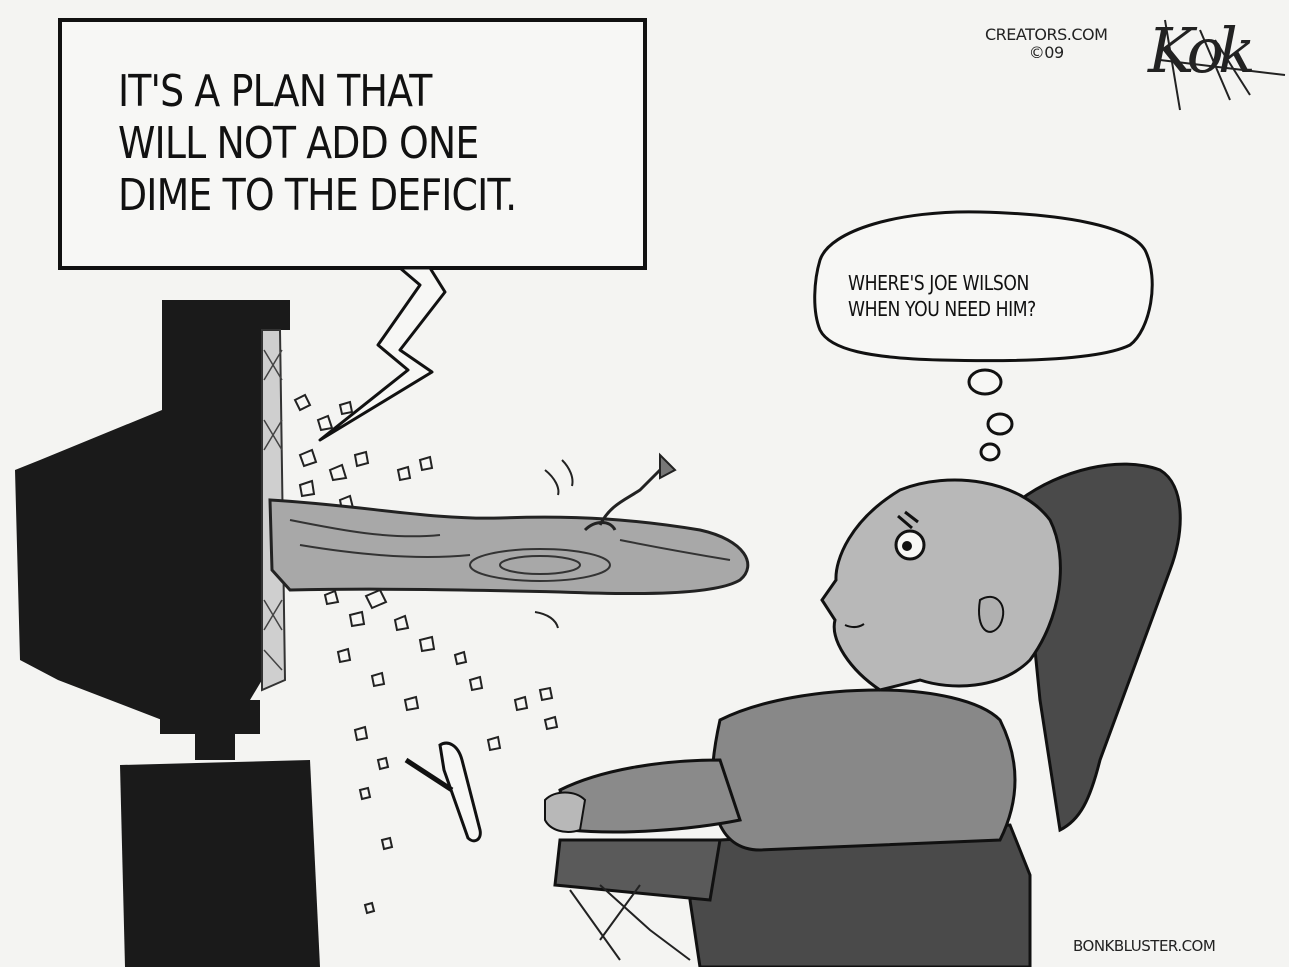 The height and width of the screenshot is (967, 1289). Describe the element at coordinates (1202, 50) in the screenshot. I see `artist-signature: Kok` at that location.